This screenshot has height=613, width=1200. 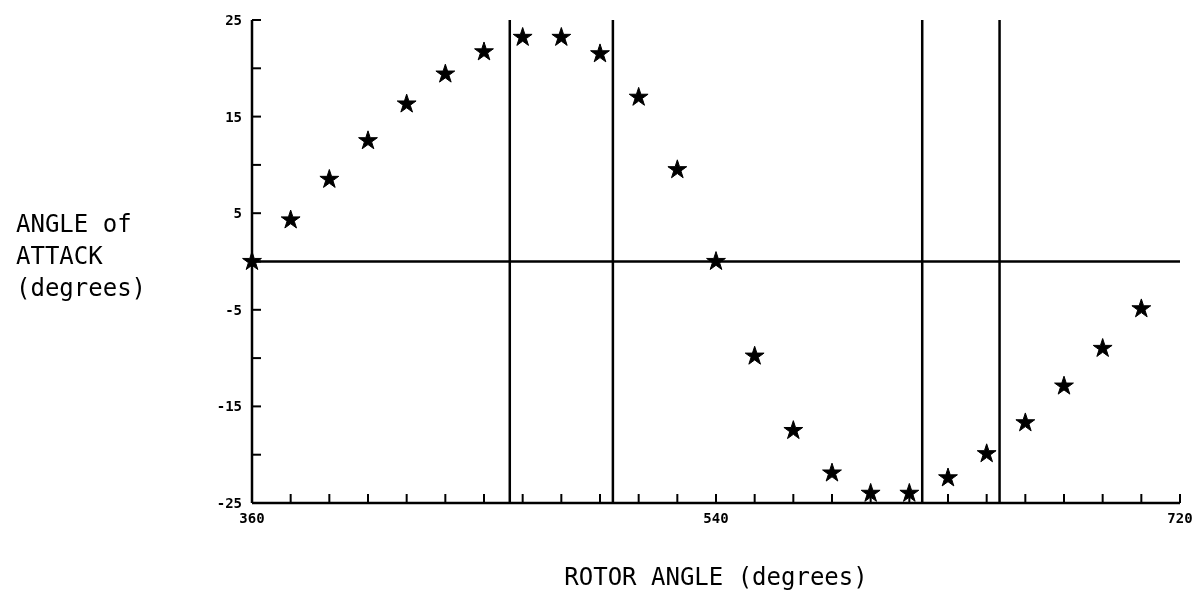 What do you see at coordinates (233, 20) in the screenshot?
I see `y-tick-label: 25` at bounding box center [233, 20].